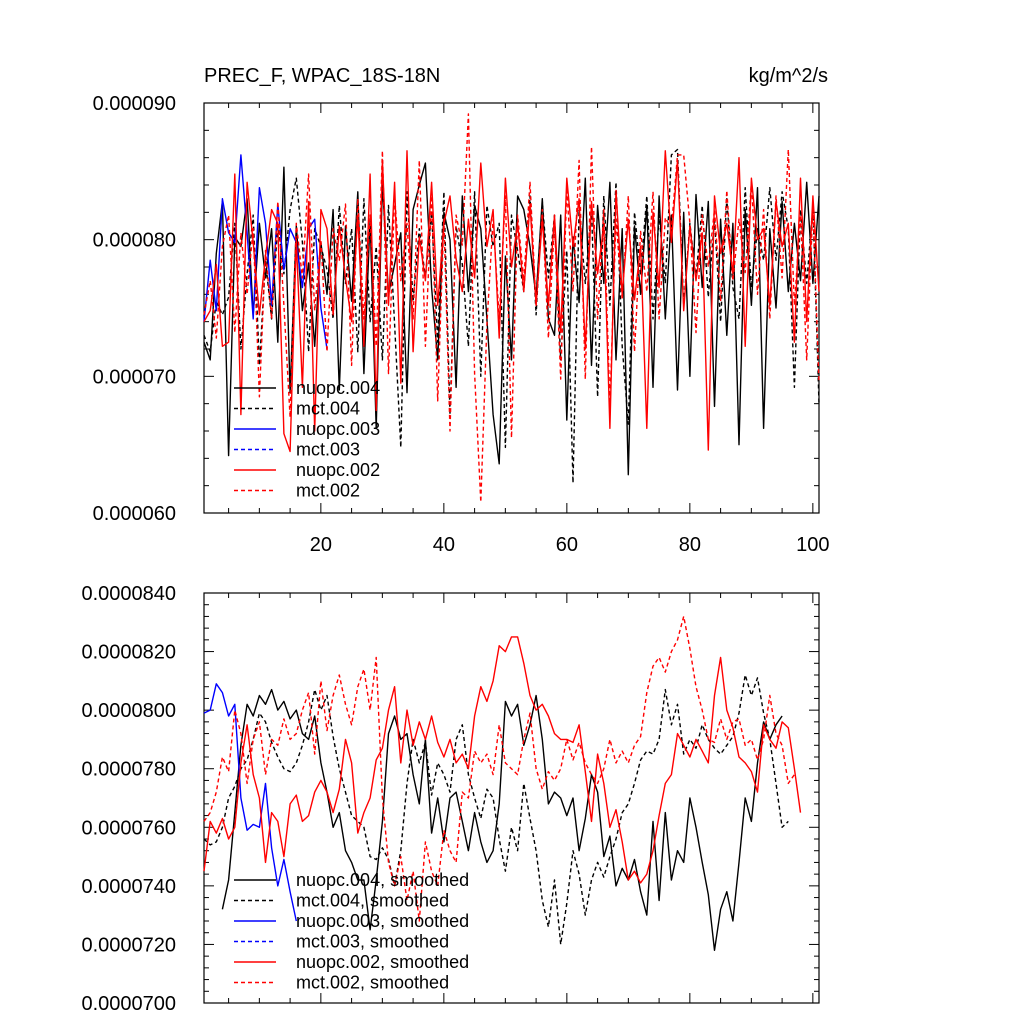  Describe the element at coordinates (328, 450) in the screenshot. I see `legend-label: mct.003` at that location.